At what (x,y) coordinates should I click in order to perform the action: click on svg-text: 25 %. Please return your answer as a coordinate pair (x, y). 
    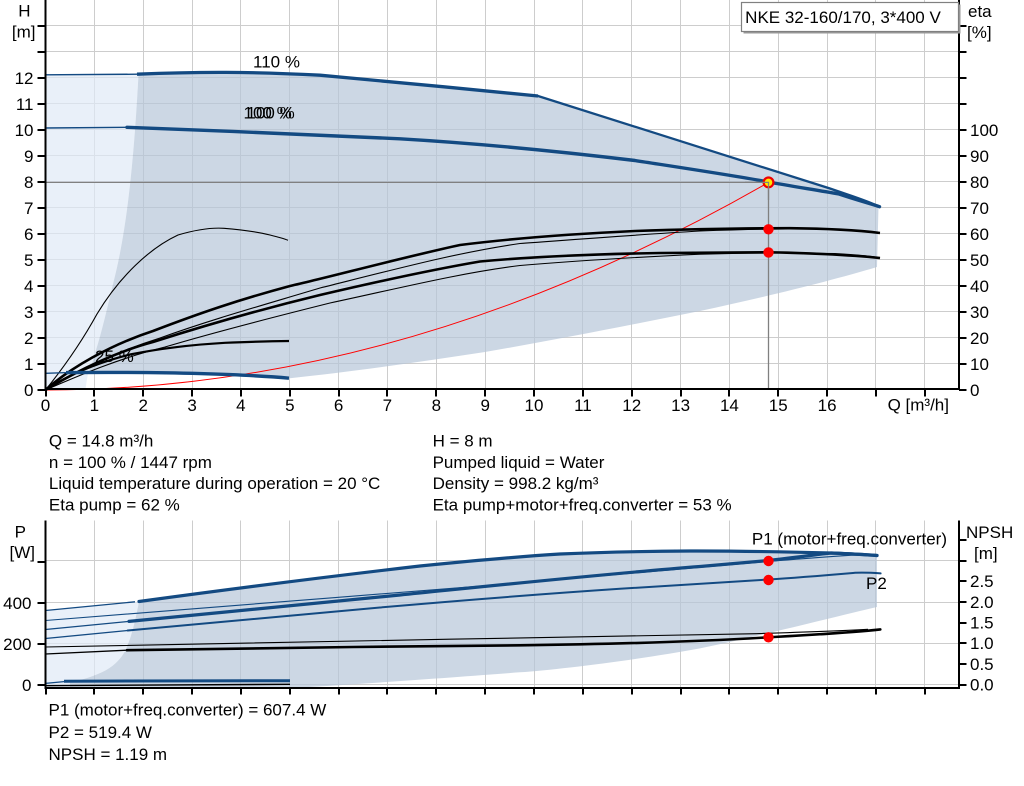
    Looking at the image, I should click on (114, 356).